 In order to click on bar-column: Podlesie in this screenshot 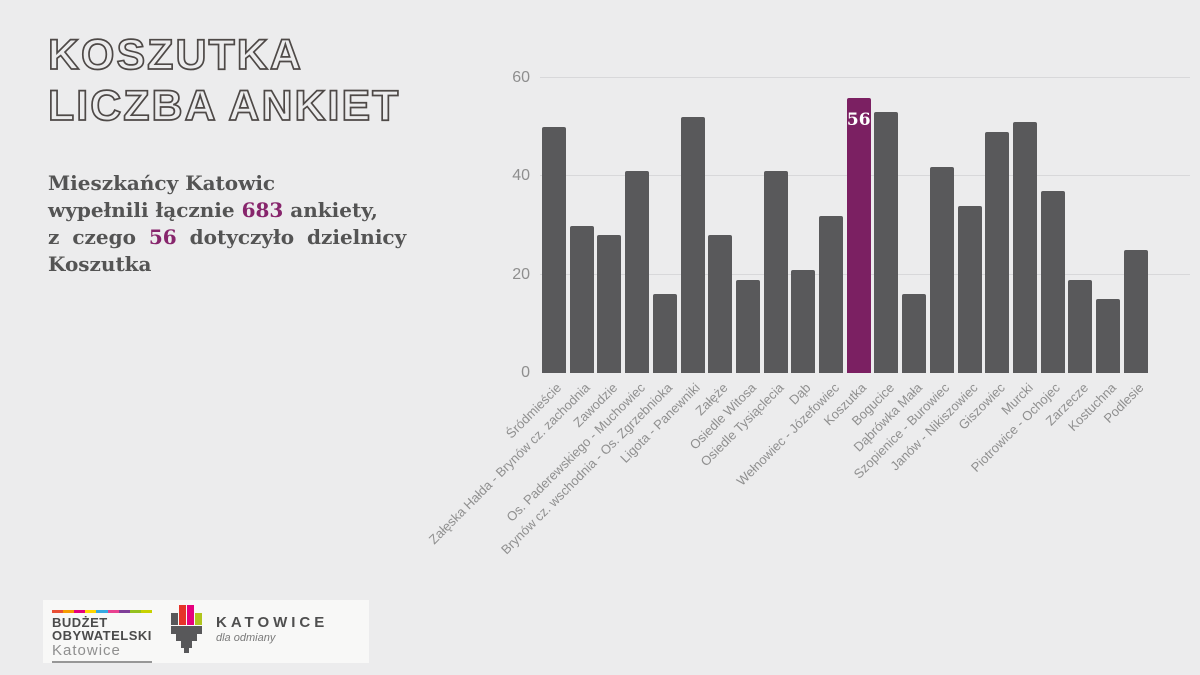, I will do `click(1124, 252)`.